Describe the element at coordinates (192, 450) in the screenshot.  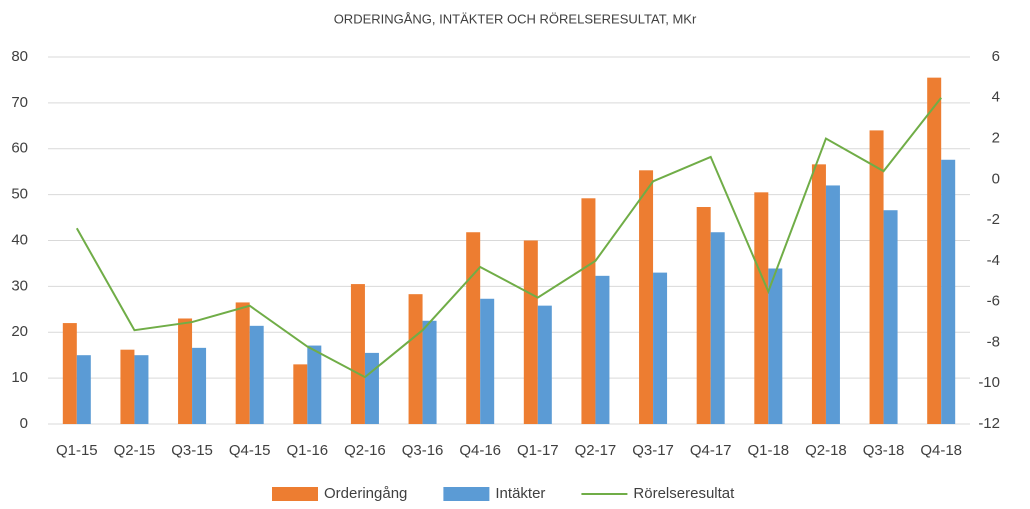
I see `x-tick-label: Q3-15` at that location.